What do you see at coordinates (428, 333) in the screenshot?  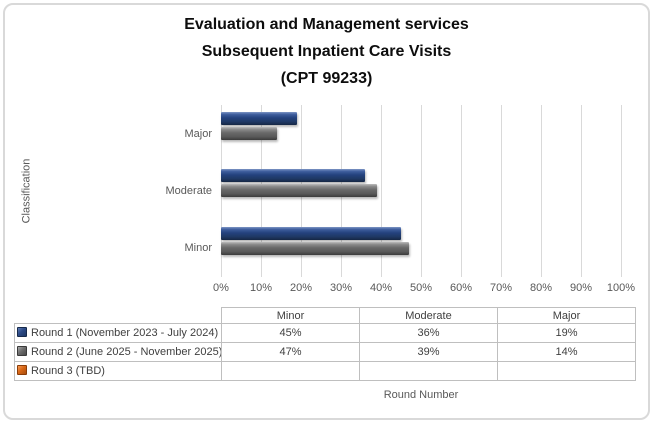 I see `value-cell: 36%` at bounding box center [428, 333].